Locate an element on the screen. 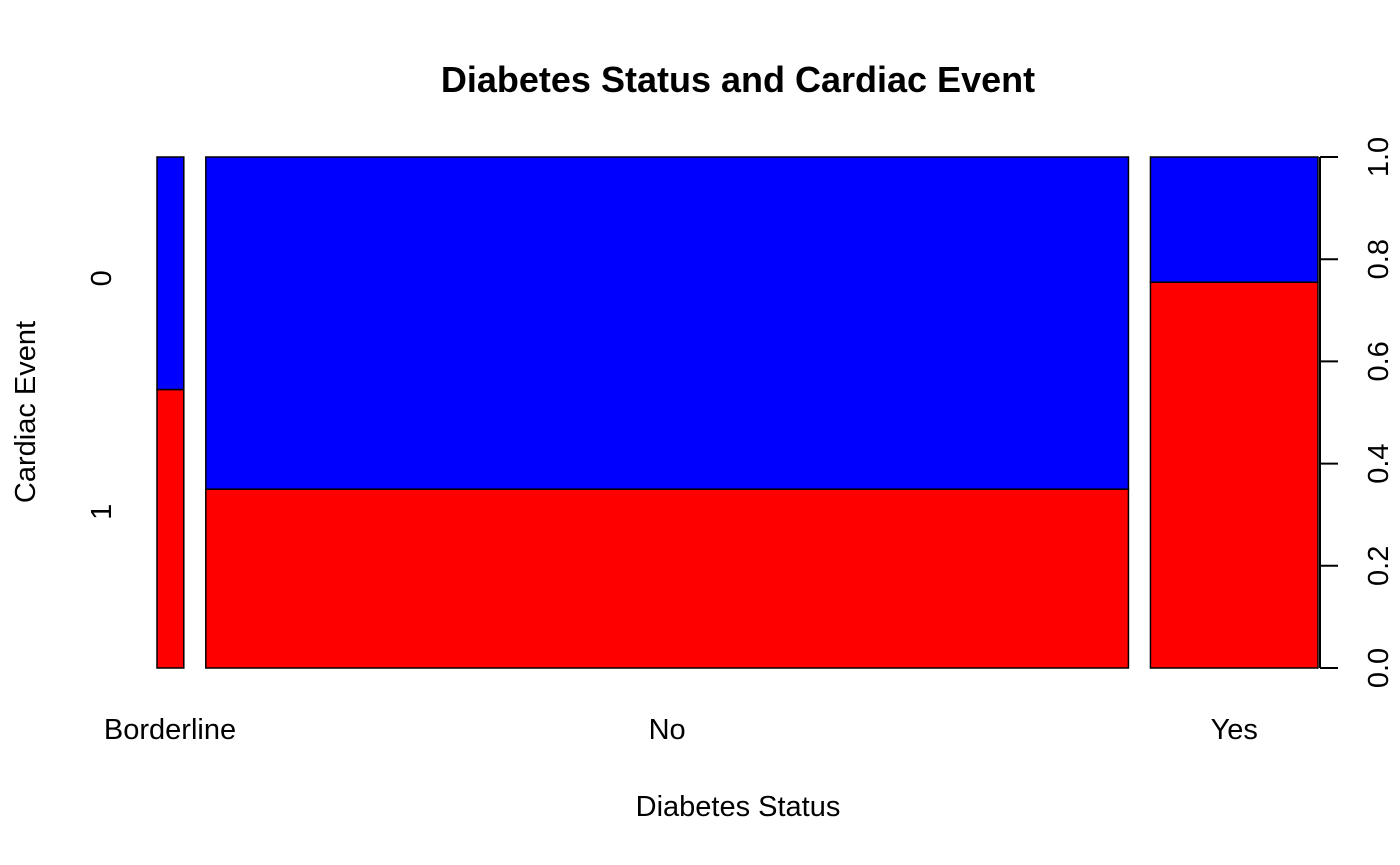  y-level-label-1: 1 is located at coordinates (102, 512).